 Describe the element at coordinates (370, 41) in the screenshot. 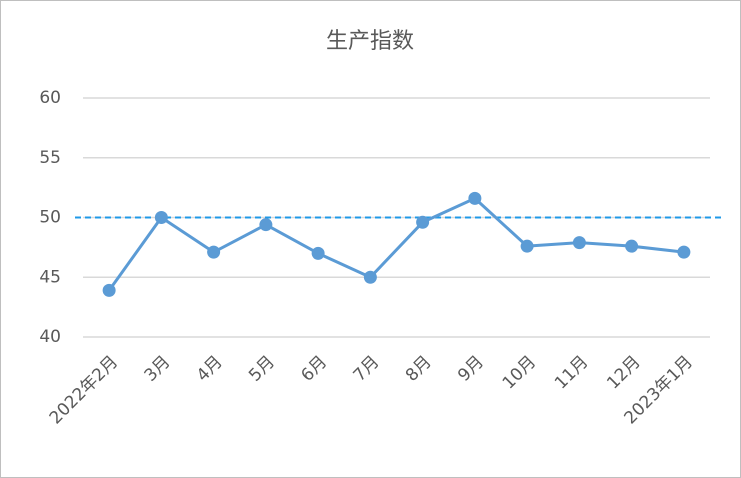

I see `chart-title: 生产指数` at that location.